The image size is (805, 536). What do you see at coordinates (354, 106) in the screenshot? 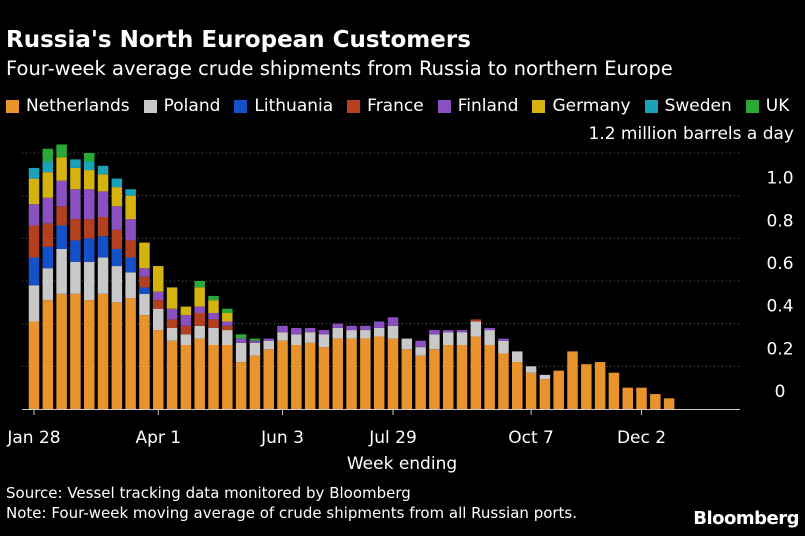
I see `legend-swatch-france` at bounding box center [354, 106].